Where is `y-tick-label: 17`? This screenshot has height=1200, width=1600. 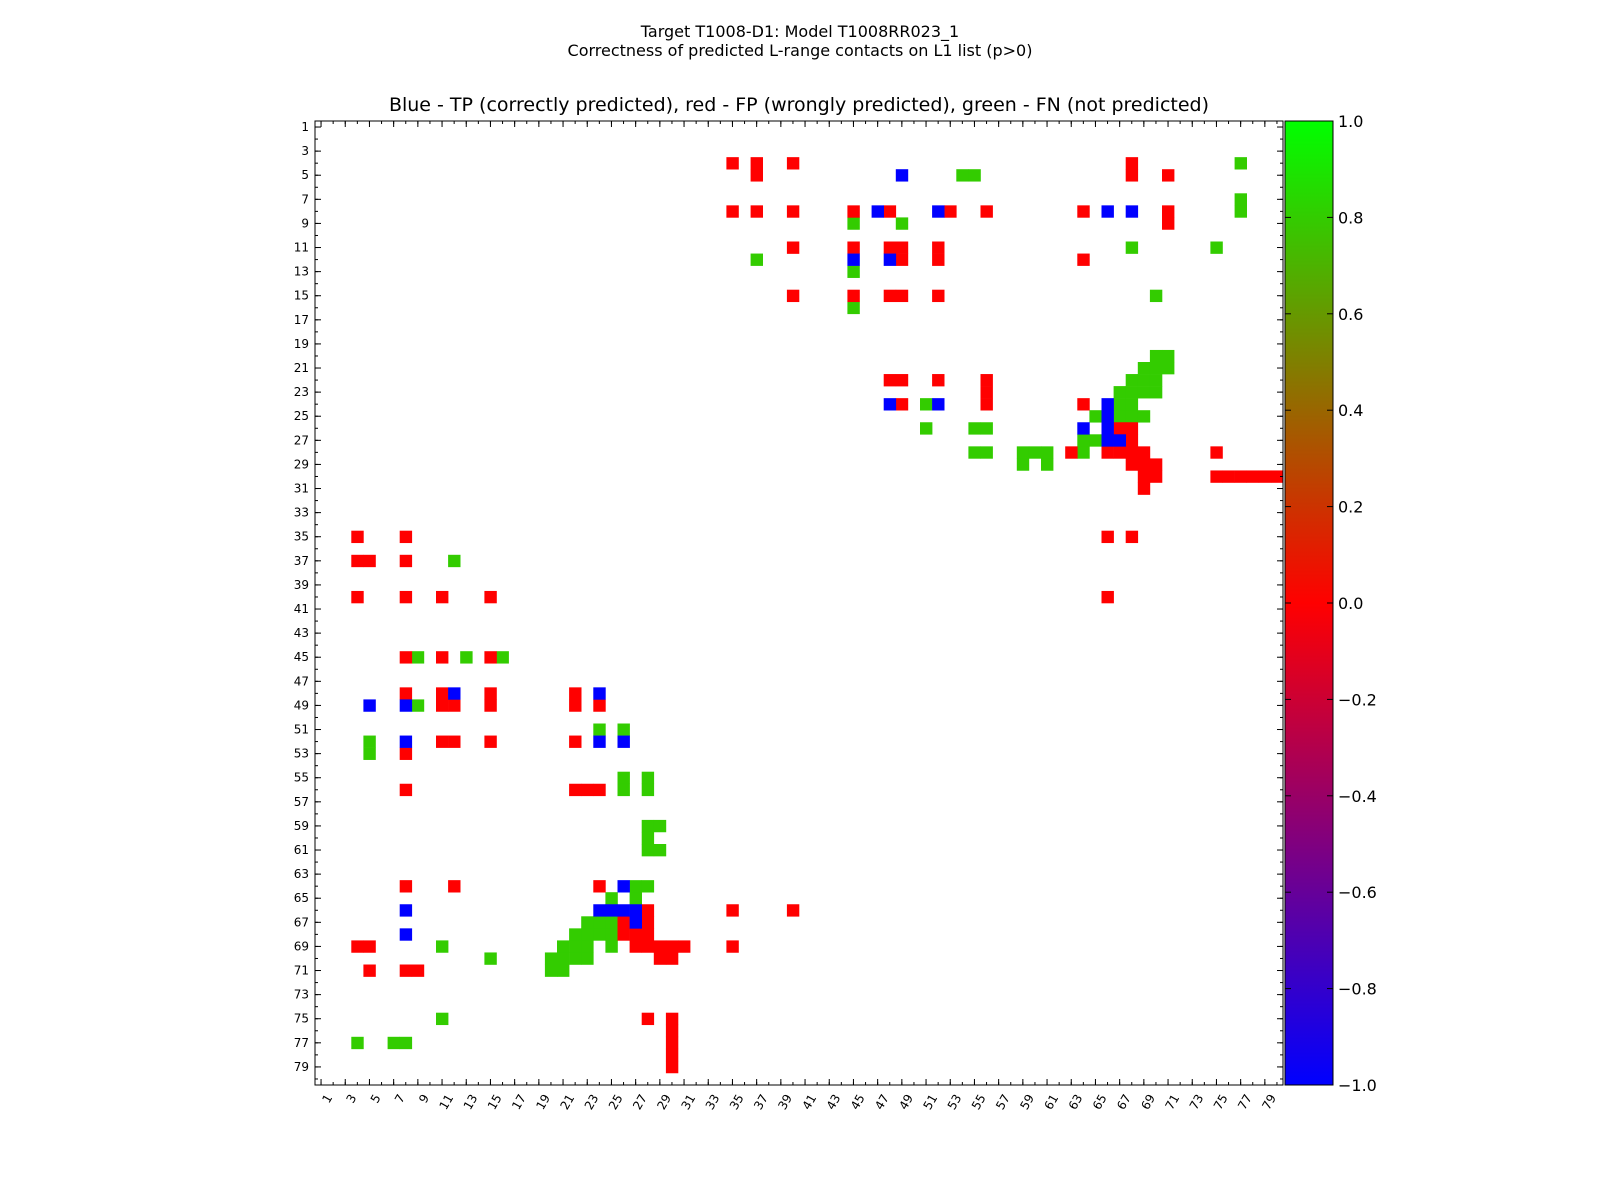 y-tick-label: 17 is located at coordinates (301, 320).